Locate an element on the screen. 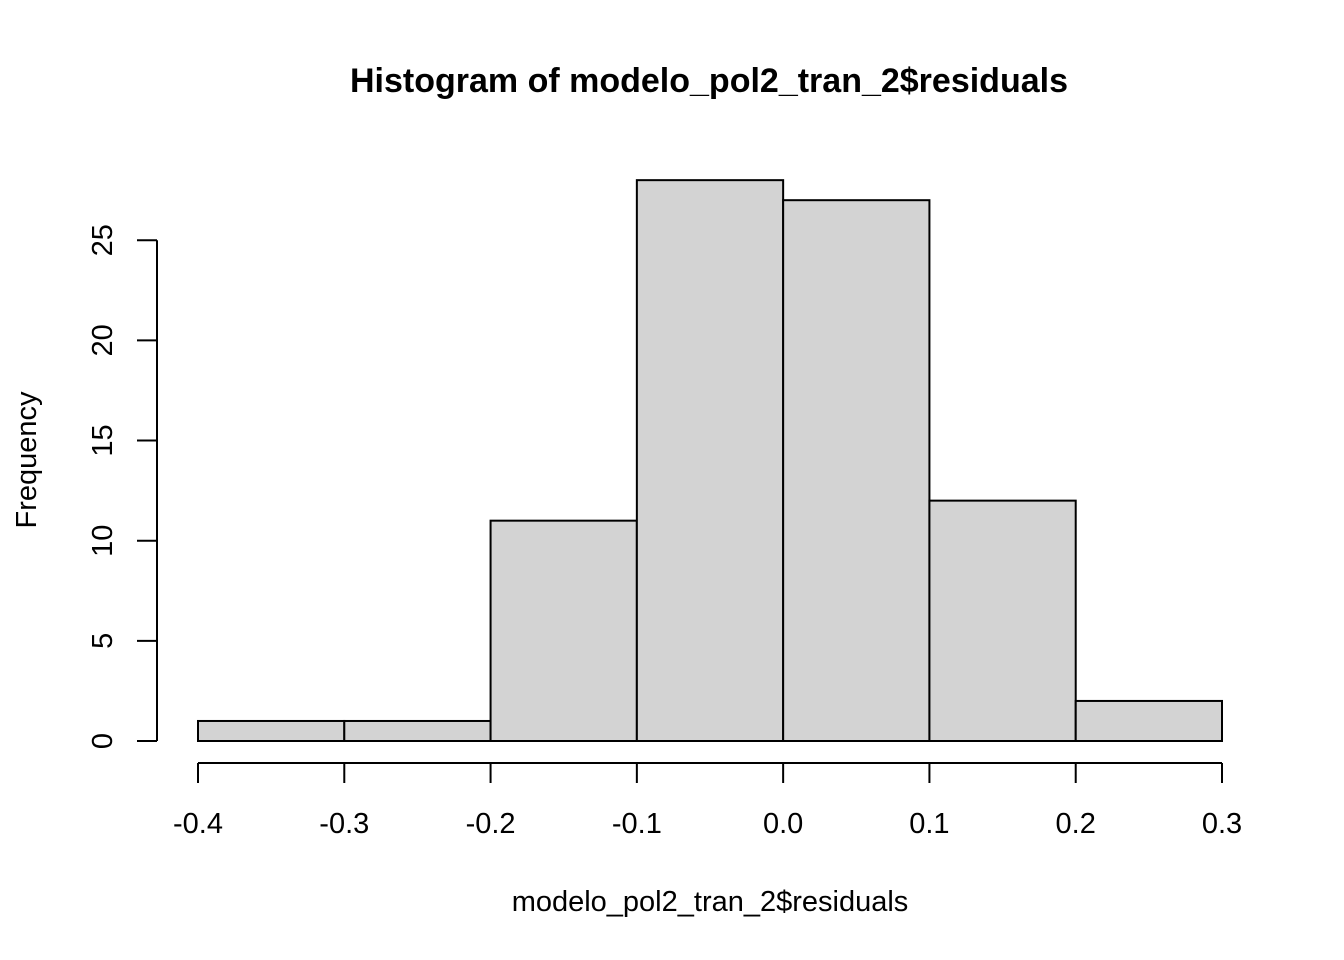  y-axis: 0 5 10 15 20 25 is located at coordinates (122, 486).